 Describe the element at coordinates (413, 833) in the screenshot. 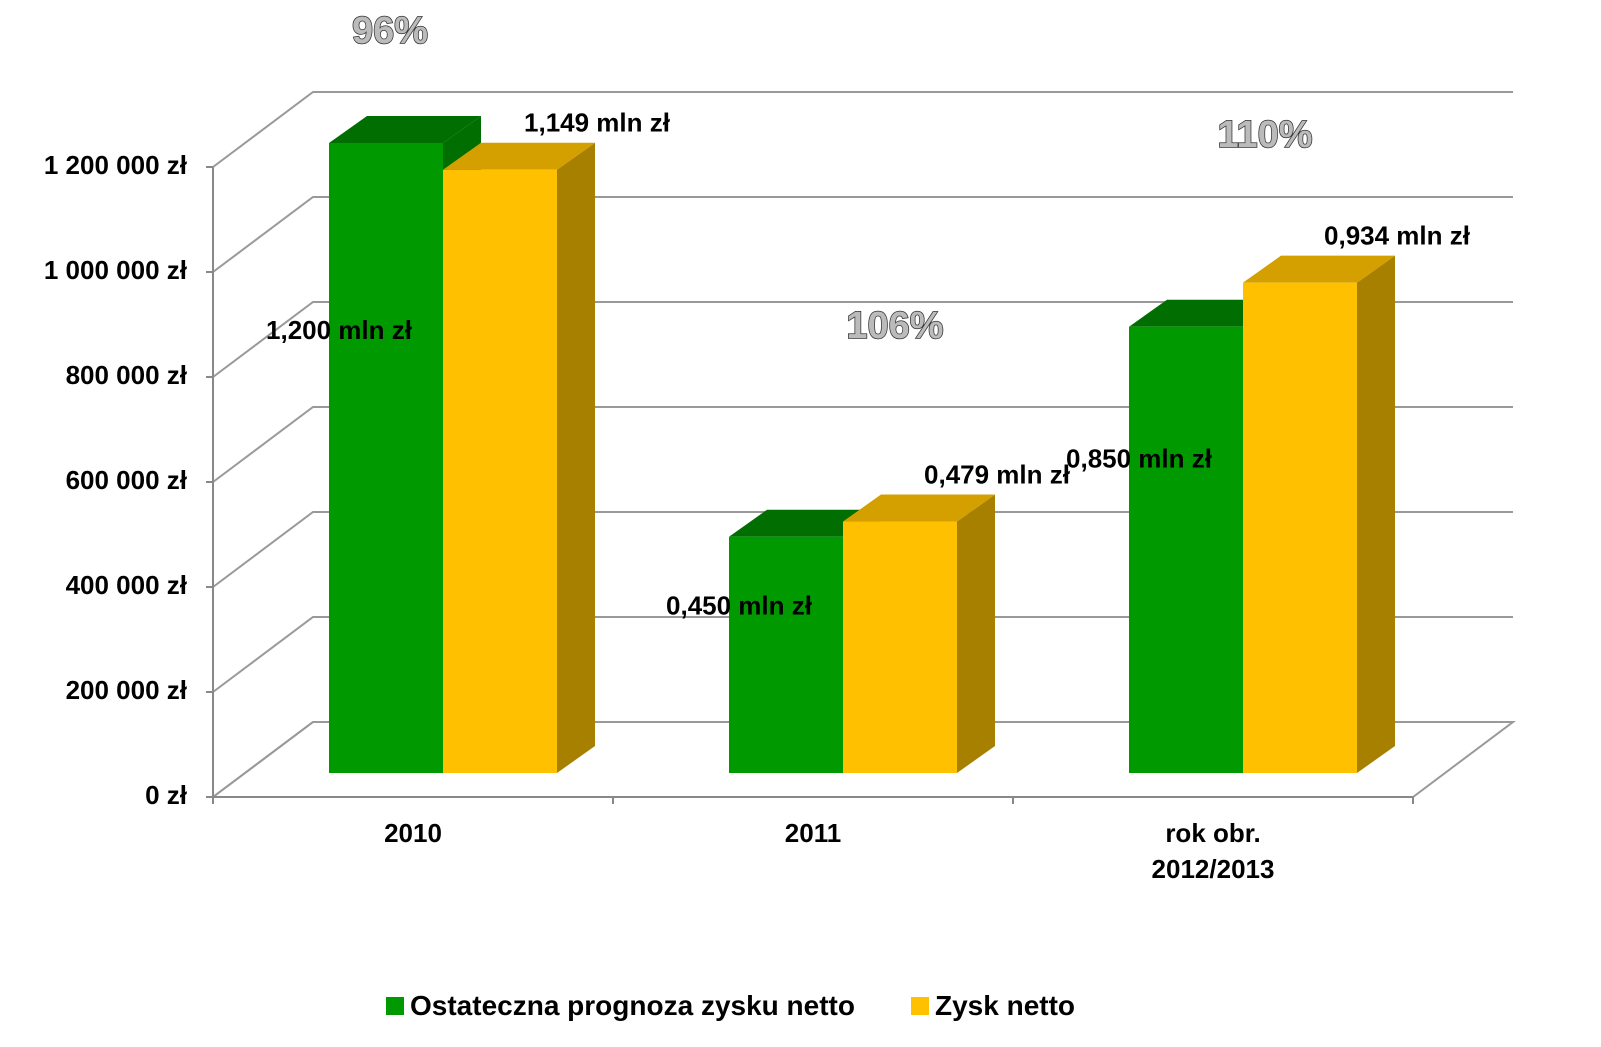

I see `x-tick-label: 2010` at that location.